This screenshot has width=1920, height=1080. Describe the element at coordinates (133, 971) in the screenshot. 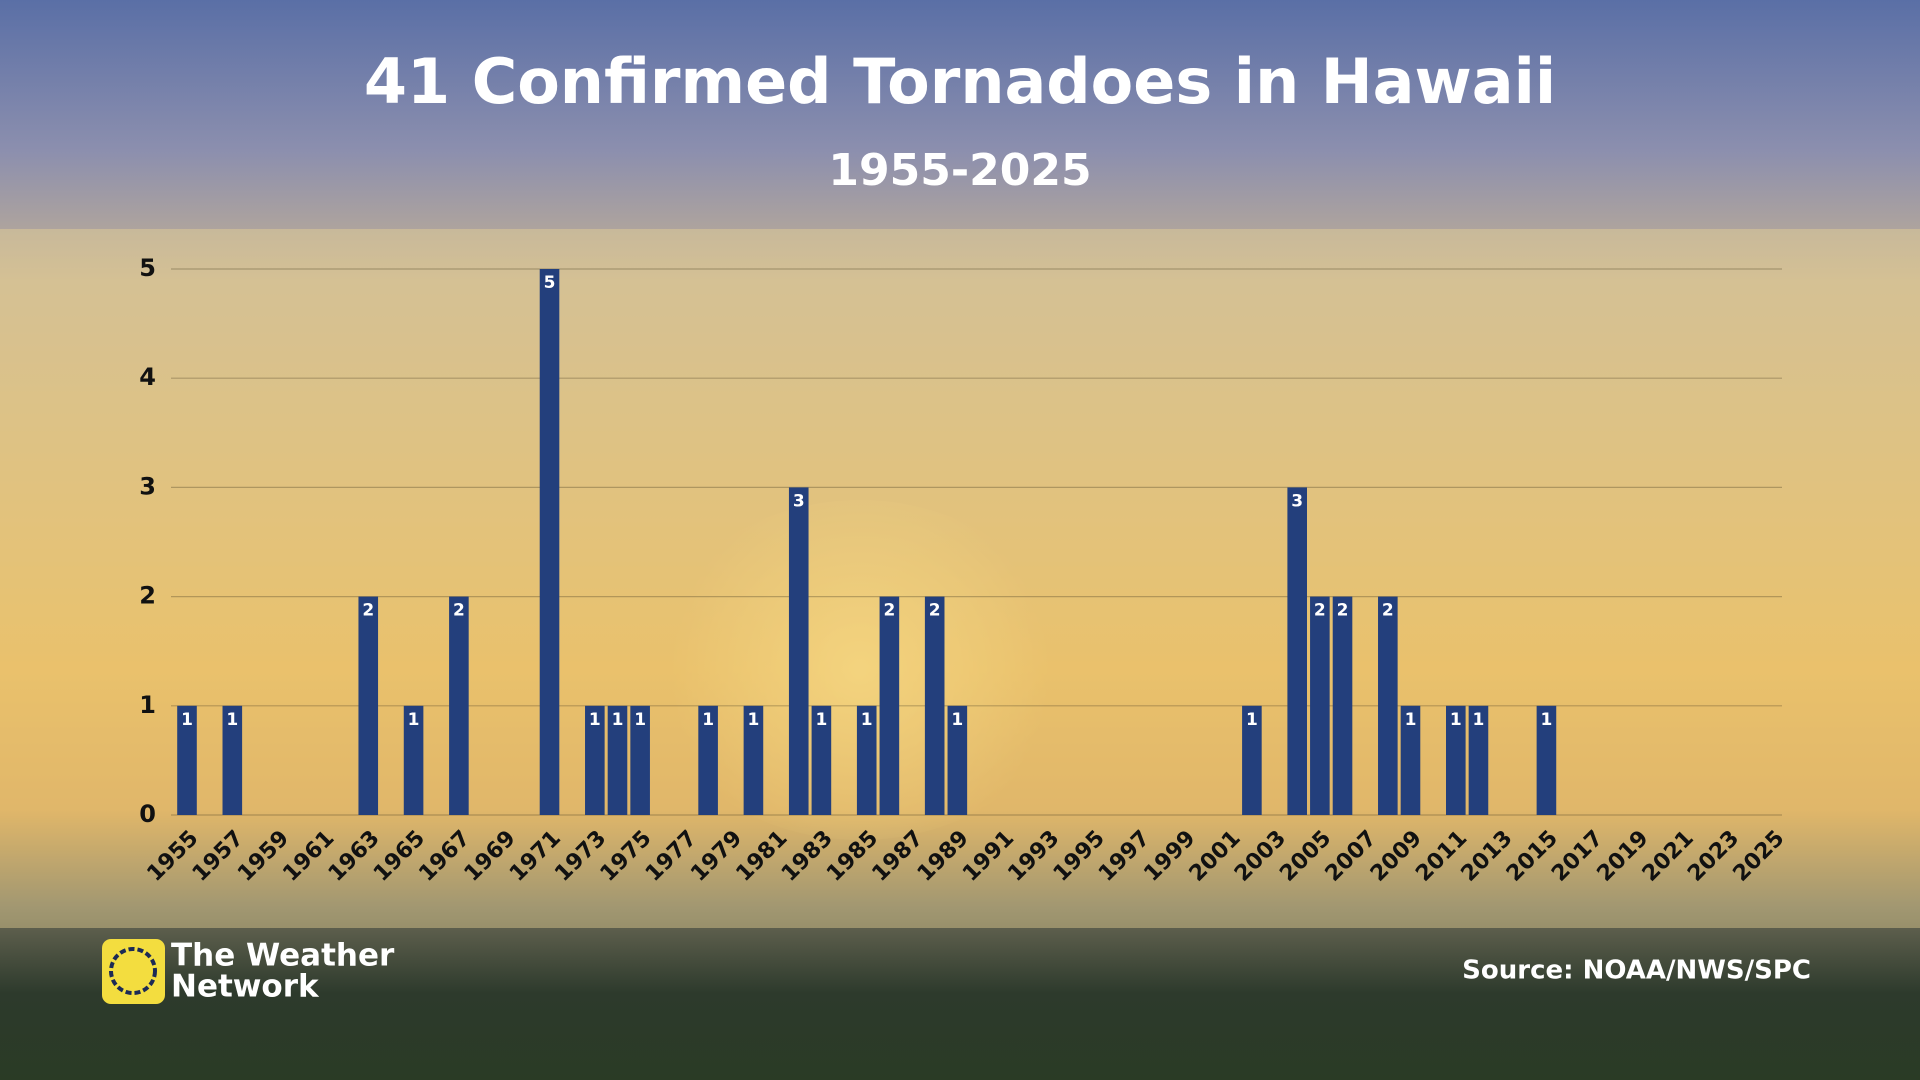

I see `logo-globe` at that location.